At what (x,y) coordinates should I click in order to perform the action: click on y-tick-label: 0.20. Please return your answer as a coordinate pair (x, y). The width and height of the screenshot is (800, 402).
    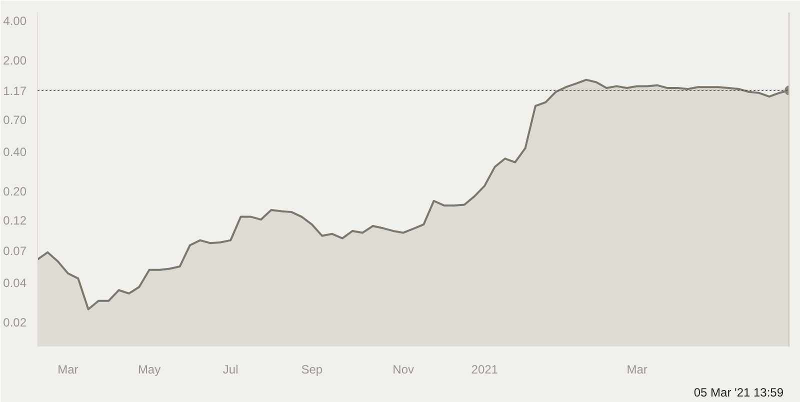
    Looking at the image, I should click on (15, 191).